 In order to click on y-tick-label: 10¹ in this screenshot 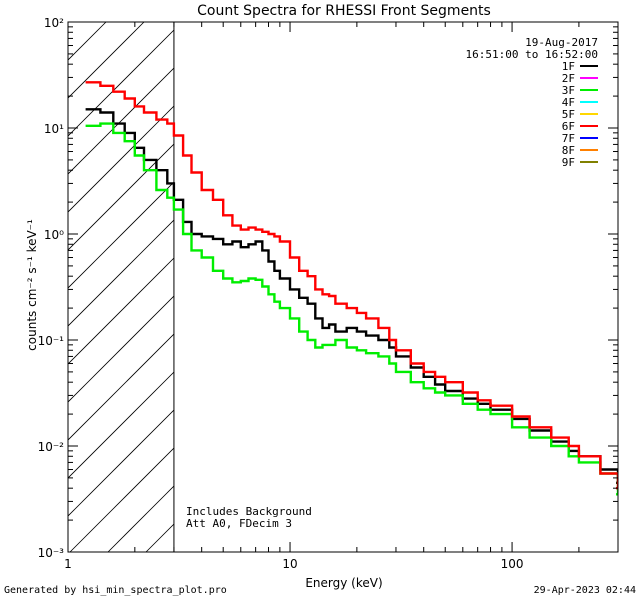, I will do `click(54, 129)`.